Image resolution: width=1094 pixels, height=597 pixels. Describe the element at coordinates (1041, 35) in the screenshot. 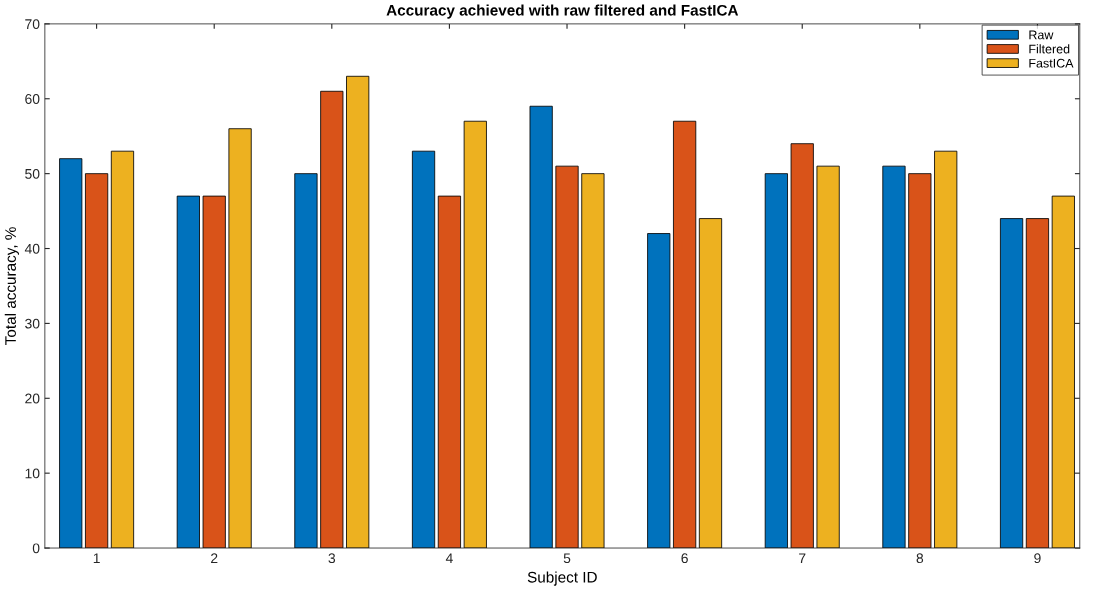

I see `legend-label: Raw` at that location.